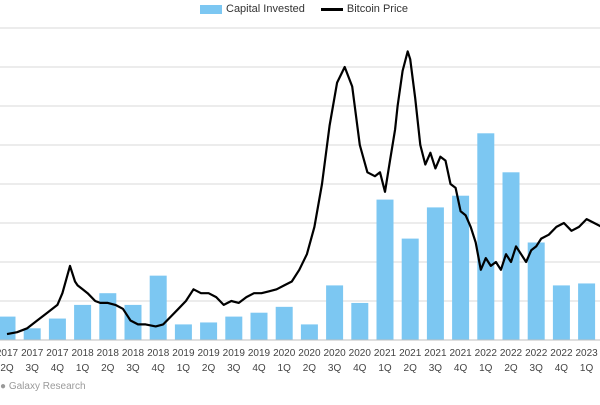 This screenshot has height=405, width=600. I want to click on legend-swatch-bar, so click(211, 9).